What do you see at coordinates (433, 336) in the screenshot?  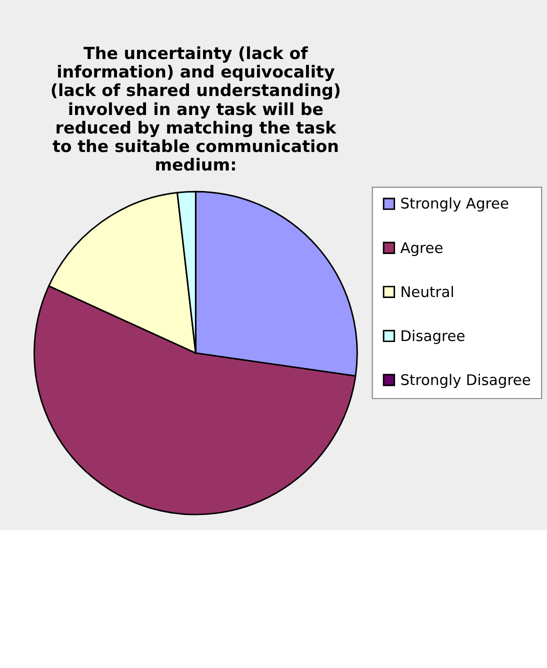 I see `legend-label: Disagree` at bounding box center [433, 336].